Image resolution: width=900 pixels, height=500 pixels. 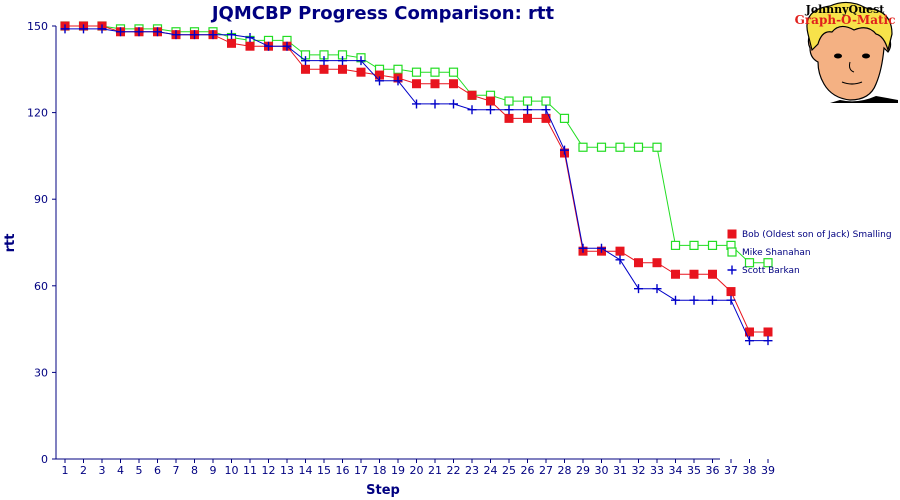 What do you see at coordinates (380, 470) in the screenshot?
I see `x-tick-label: 18` at bounding box center [380, 470].